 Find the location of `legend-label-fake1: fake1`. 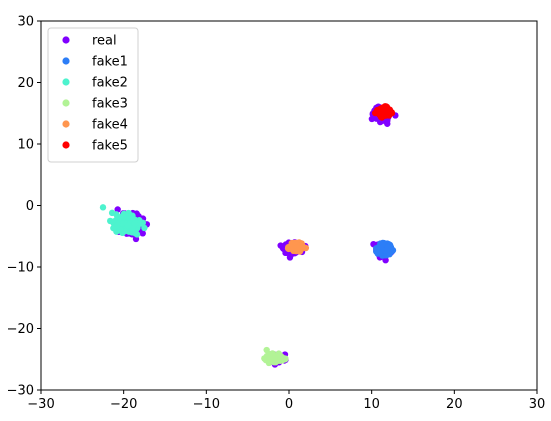

legend-label-fake1: fake1 is located at coordinates (110, 62).